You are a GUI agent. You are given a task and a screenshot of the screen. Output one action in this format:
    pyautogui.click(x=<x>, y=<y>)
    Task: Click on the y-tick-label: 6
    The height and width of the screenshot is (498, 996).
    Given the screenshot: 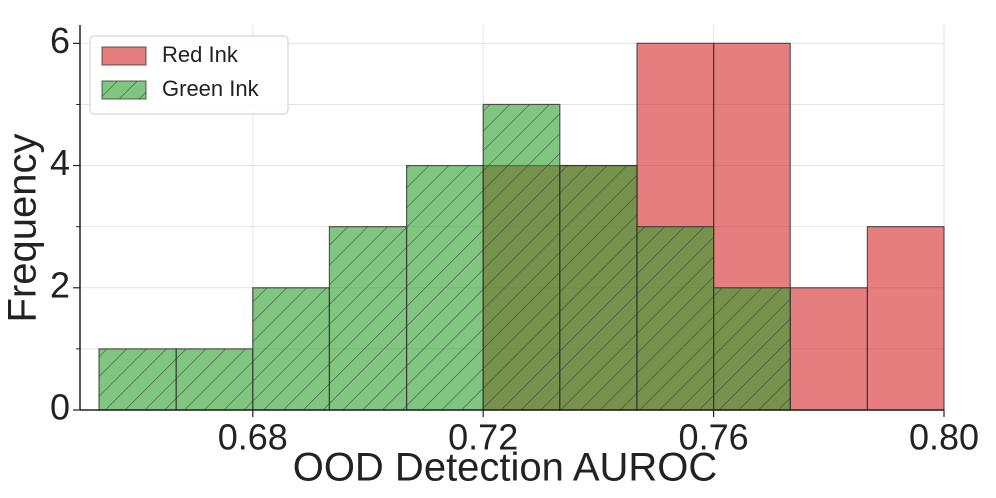 What is the action you would take?
    pyautogui.click(x=60, y=40)
    